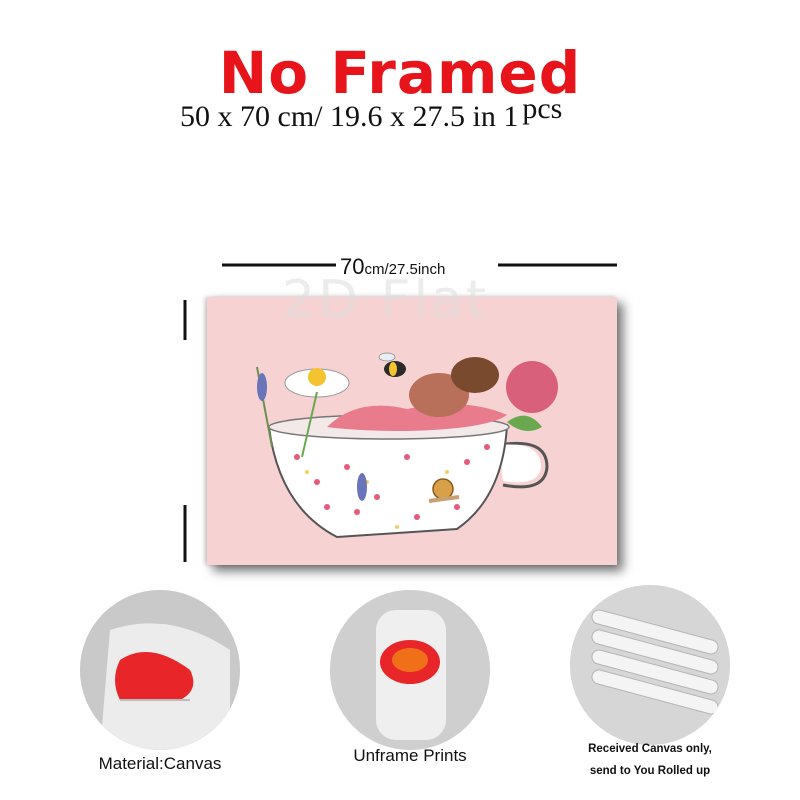 This screenshot has height=800, width=800. I want to click on width-label: 70cm/27.5inch, so click(392, 267).